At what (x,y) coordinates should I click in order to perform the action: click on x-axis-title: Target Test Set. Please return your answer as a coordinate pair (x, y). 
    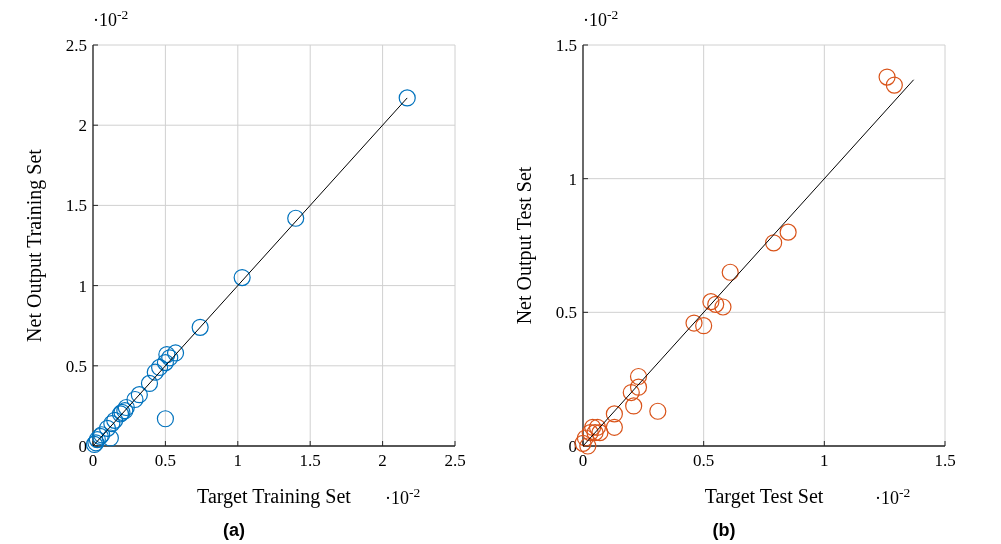
    Looking at the image, I should click on (764, 496).